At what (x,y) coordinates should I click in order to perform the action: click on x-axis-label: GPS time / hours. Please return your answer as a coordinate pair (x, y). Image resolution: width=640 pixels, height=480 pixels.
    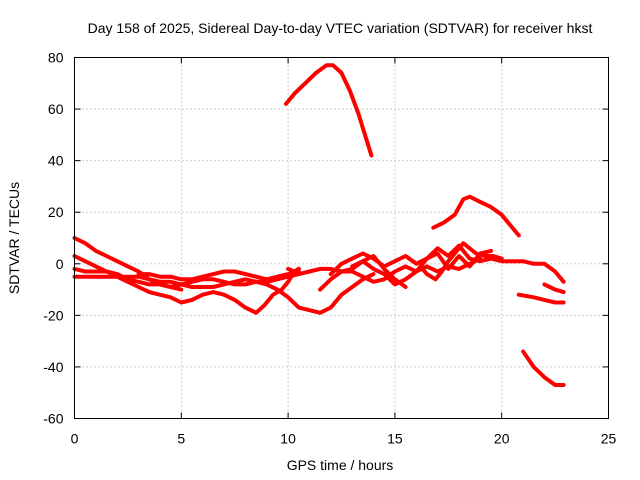
    Looking at the image, I should click on (340, 465).